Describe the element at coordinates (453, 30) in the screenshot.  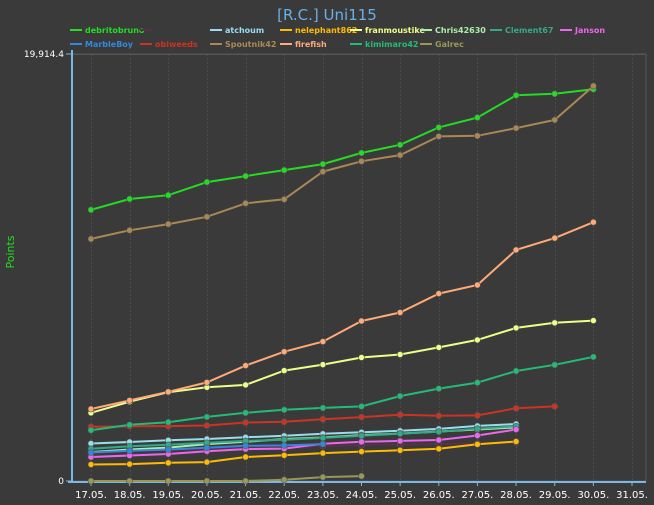
I see `legend-item: Chris42630` at that location.